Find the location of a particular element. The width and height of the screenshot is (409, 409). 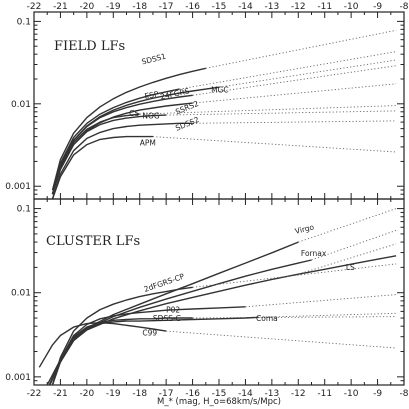

series-mgc-line is located at coordinates (135, 140).